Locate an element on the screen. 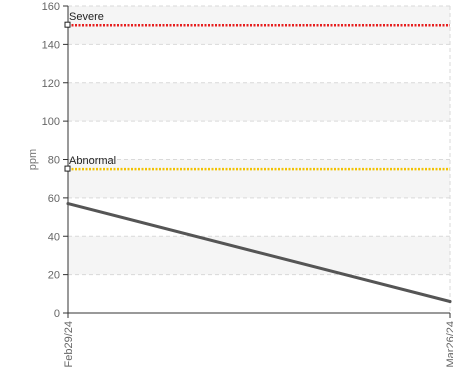  y-tick-label: 0 is located at coordinates (57, 314).